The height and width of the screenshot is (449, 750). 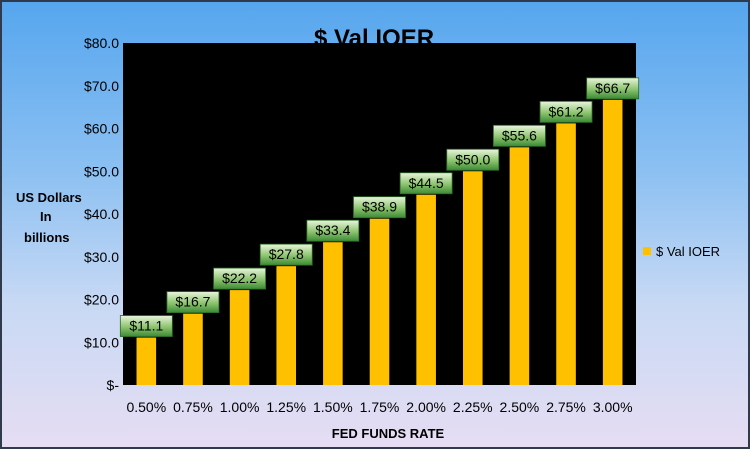 I want to click on data-label: $27.8, so click(x=286, y=254).